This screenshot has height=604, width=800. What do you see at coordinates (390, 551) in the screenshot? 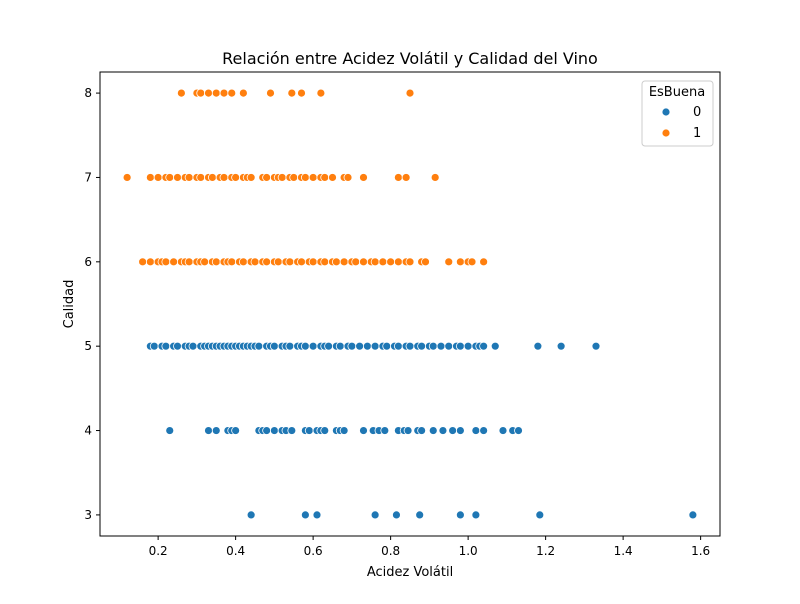
I see `x-tick-label: 0.8` at bounding box center [390, 551].